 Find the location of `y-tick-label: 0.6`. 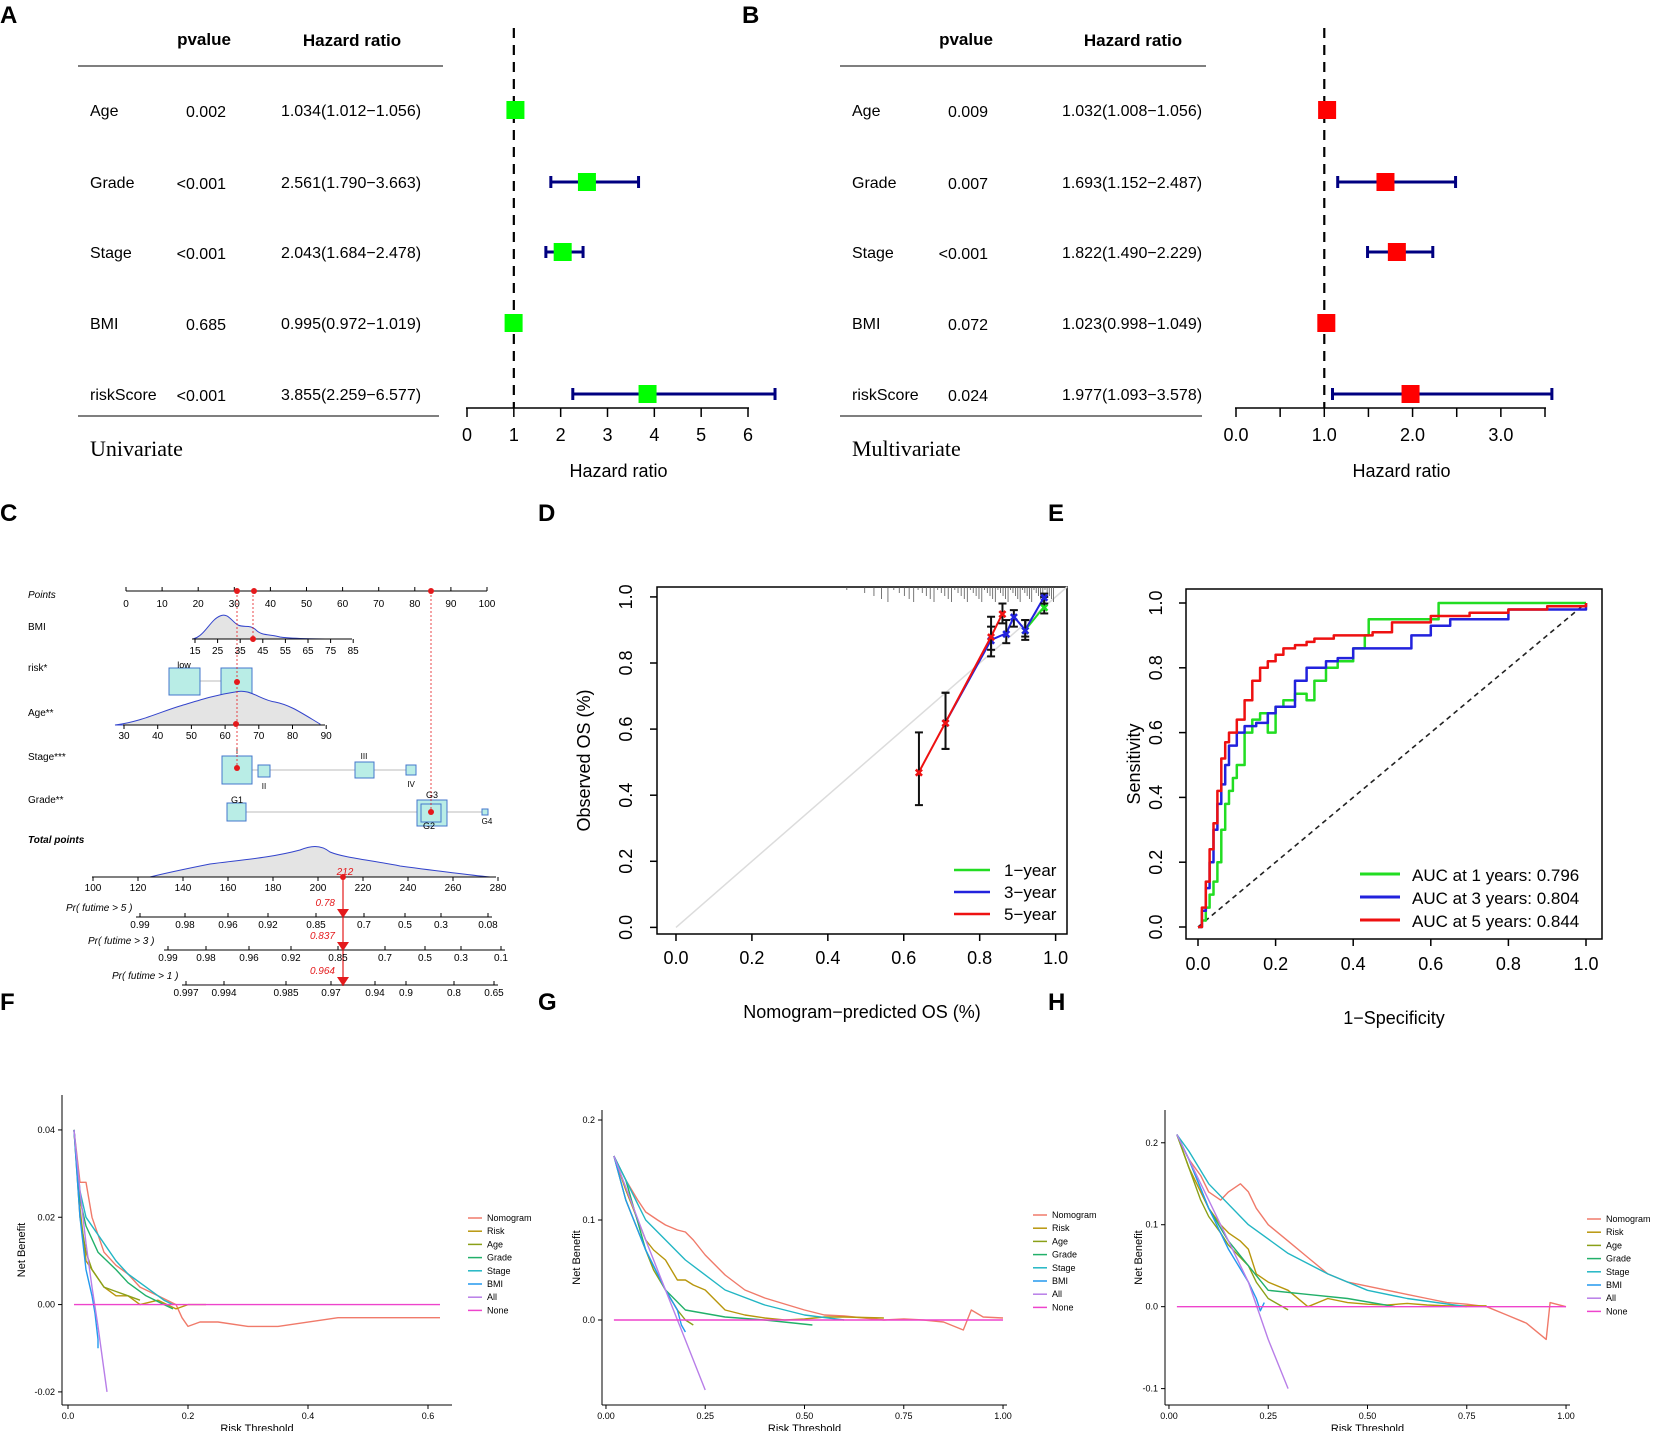

y-tick-label: 0.6 is located at coordinates (626, 729).